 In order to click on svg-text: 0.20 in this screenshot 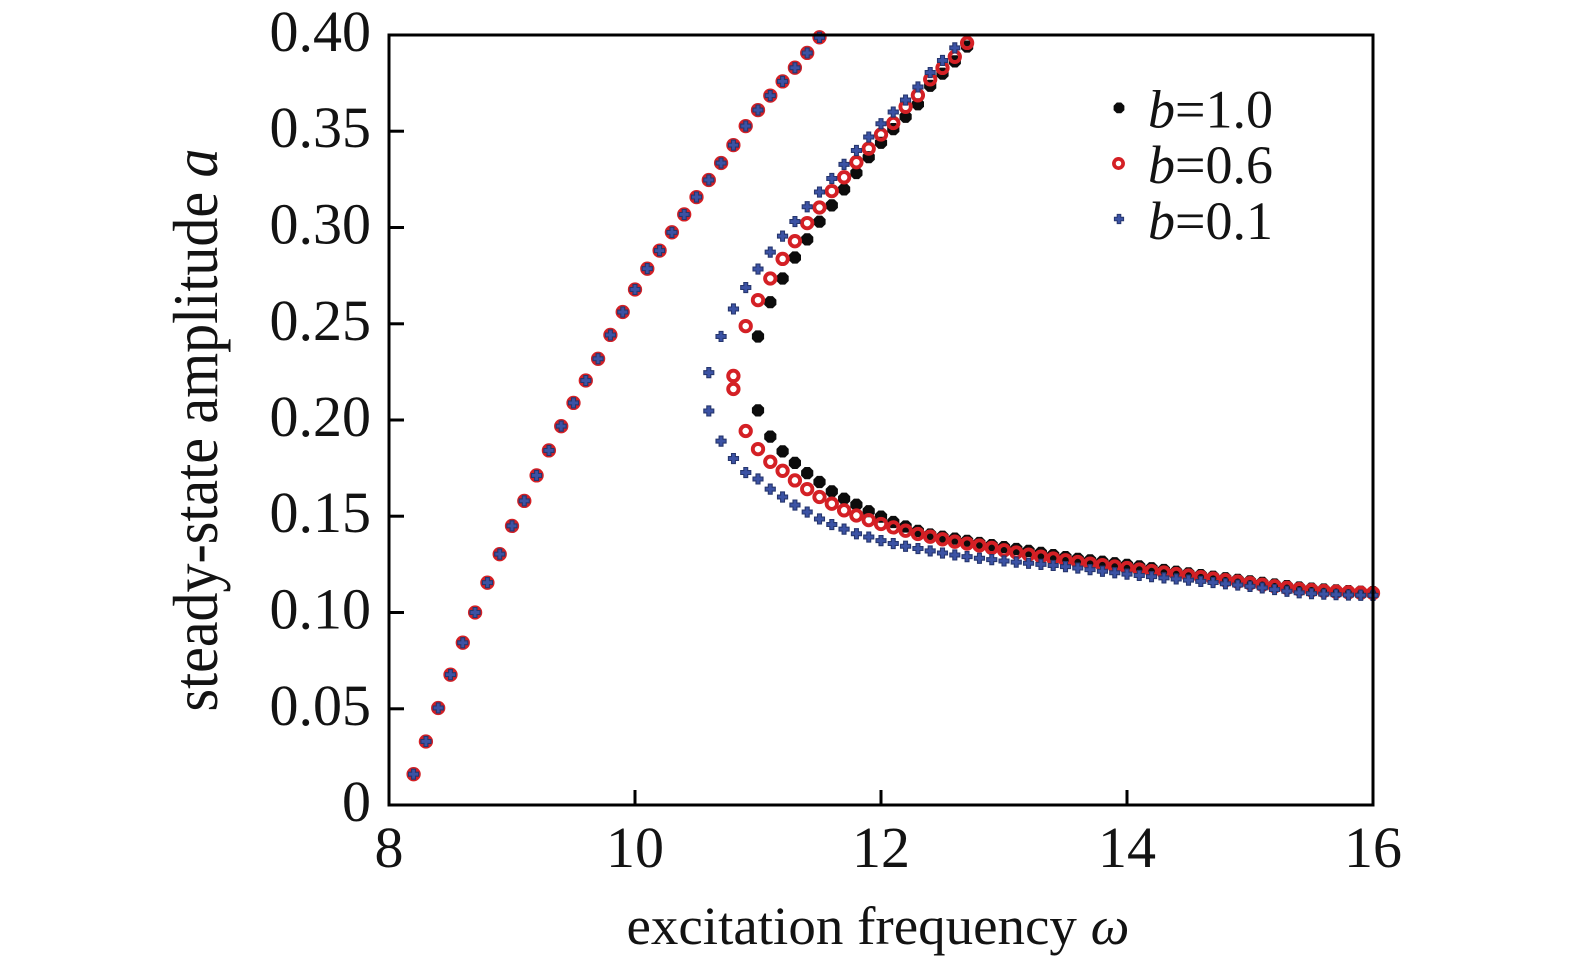, I will do `click(321, 416)`.